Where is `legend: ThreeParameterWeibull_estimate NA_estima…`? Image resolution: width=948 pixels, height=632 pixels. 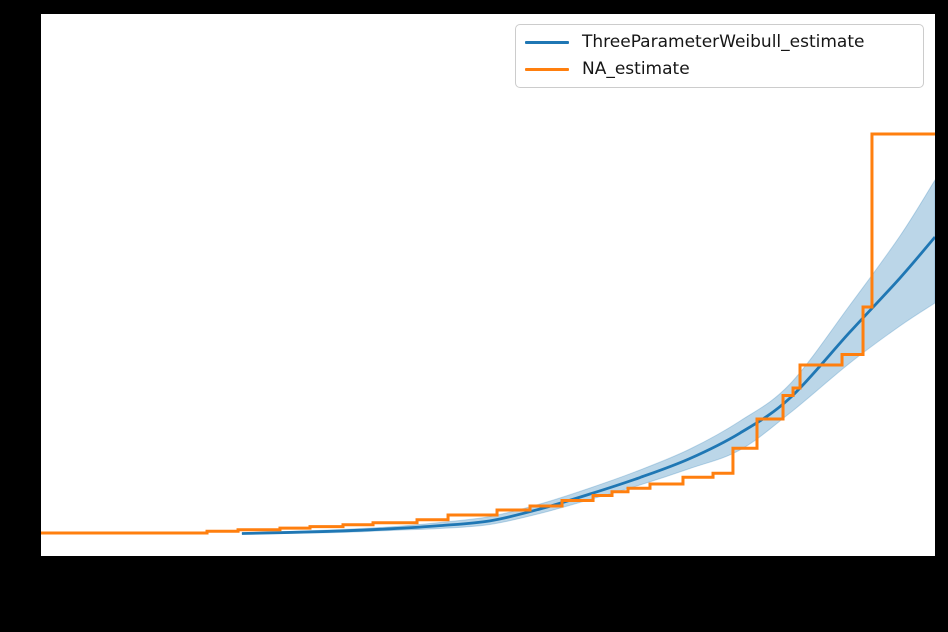 legend: ThreeParameterWeibull_estimate NA_estima… is located at coordinates (719, 56).